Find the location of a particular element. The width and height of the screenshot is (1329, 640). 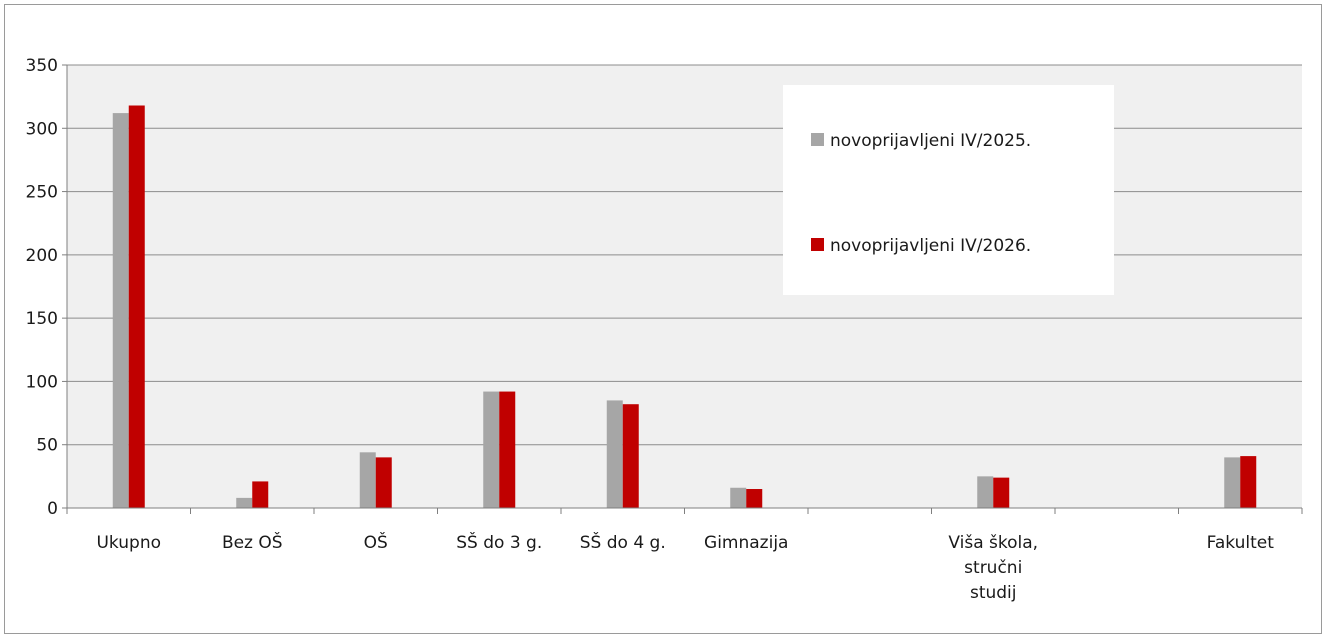

x-tick-label: Viša škola, stručni studij is located at coordinates (993, 568).